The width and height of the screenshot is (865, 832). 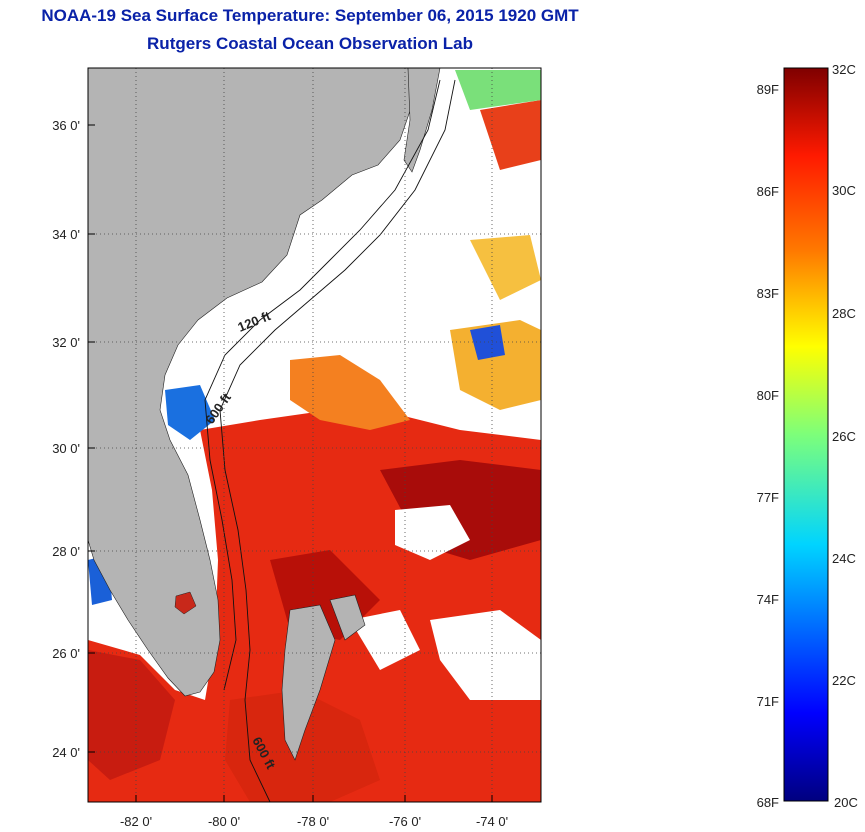 I want to click on longitude-labels: -82 0' -80 0' -78 0' -76 0' -74 0', so click(x=314, y=821).